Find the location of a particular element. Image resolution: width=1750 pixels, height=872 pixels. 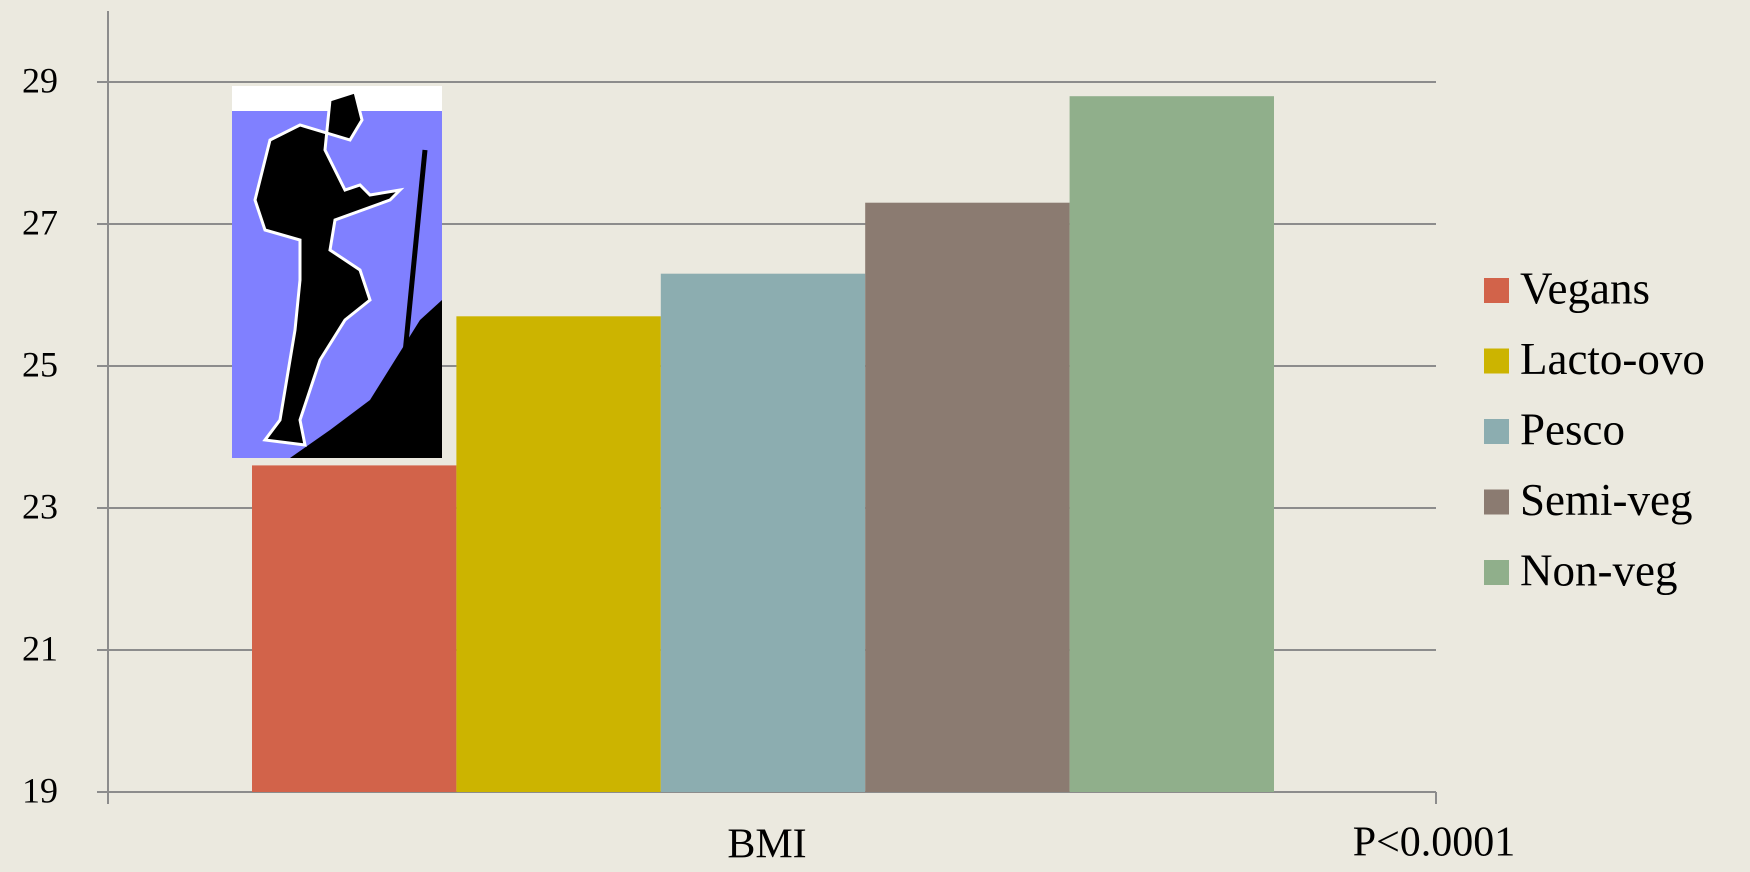

legend-label: Semi-veg is located at coordinates (1606, 500).